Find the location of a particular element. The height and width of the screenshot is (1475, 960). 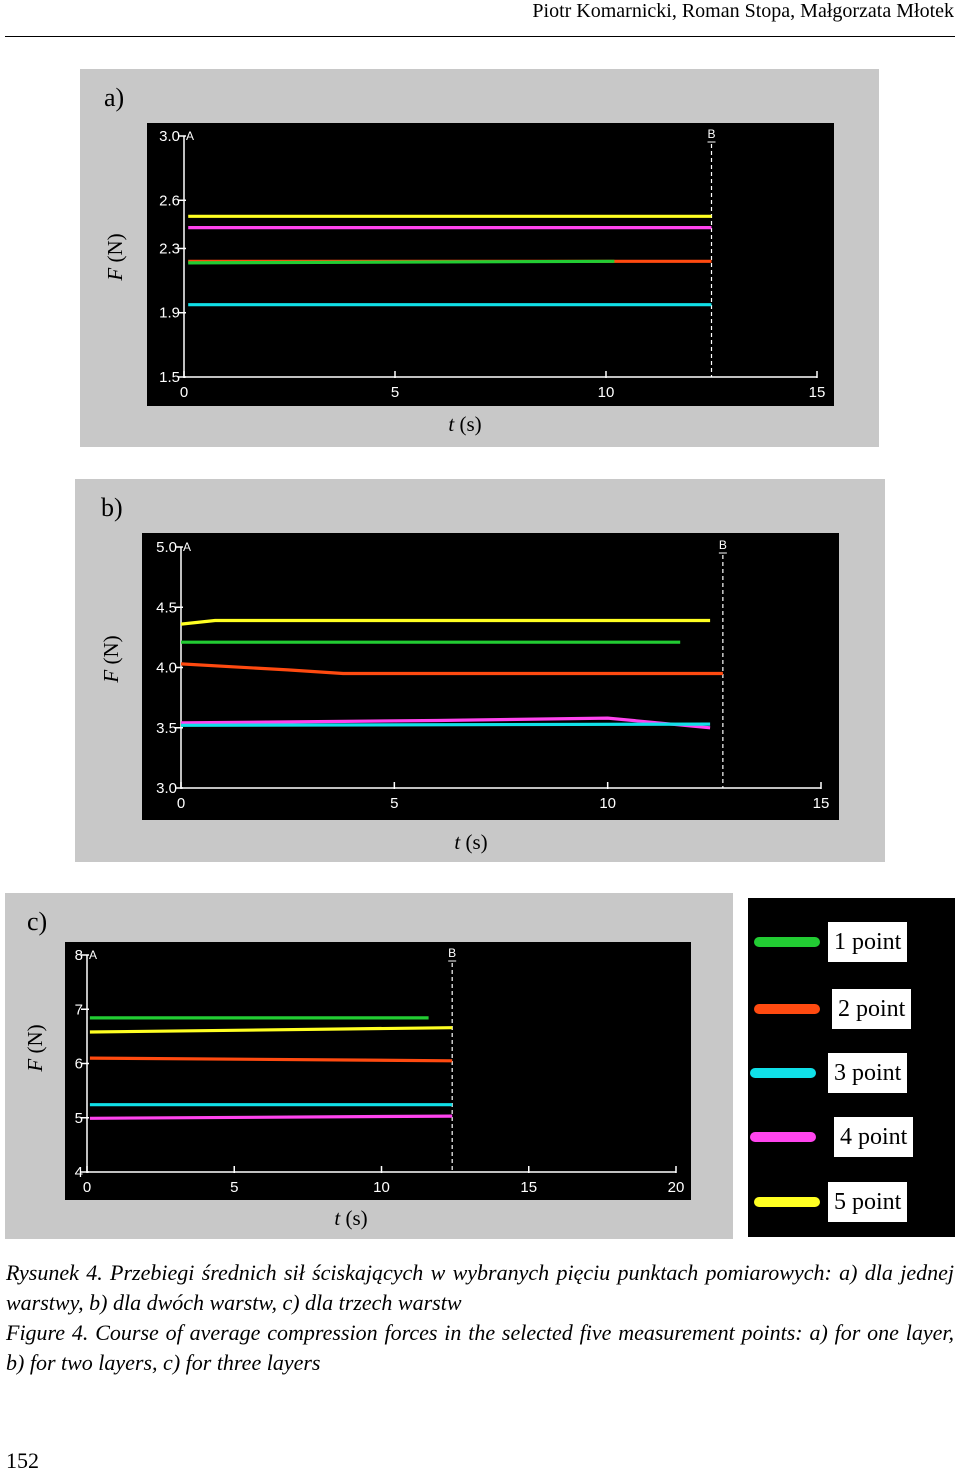

panel-label-b: b) is located at coordinates (112, 507).